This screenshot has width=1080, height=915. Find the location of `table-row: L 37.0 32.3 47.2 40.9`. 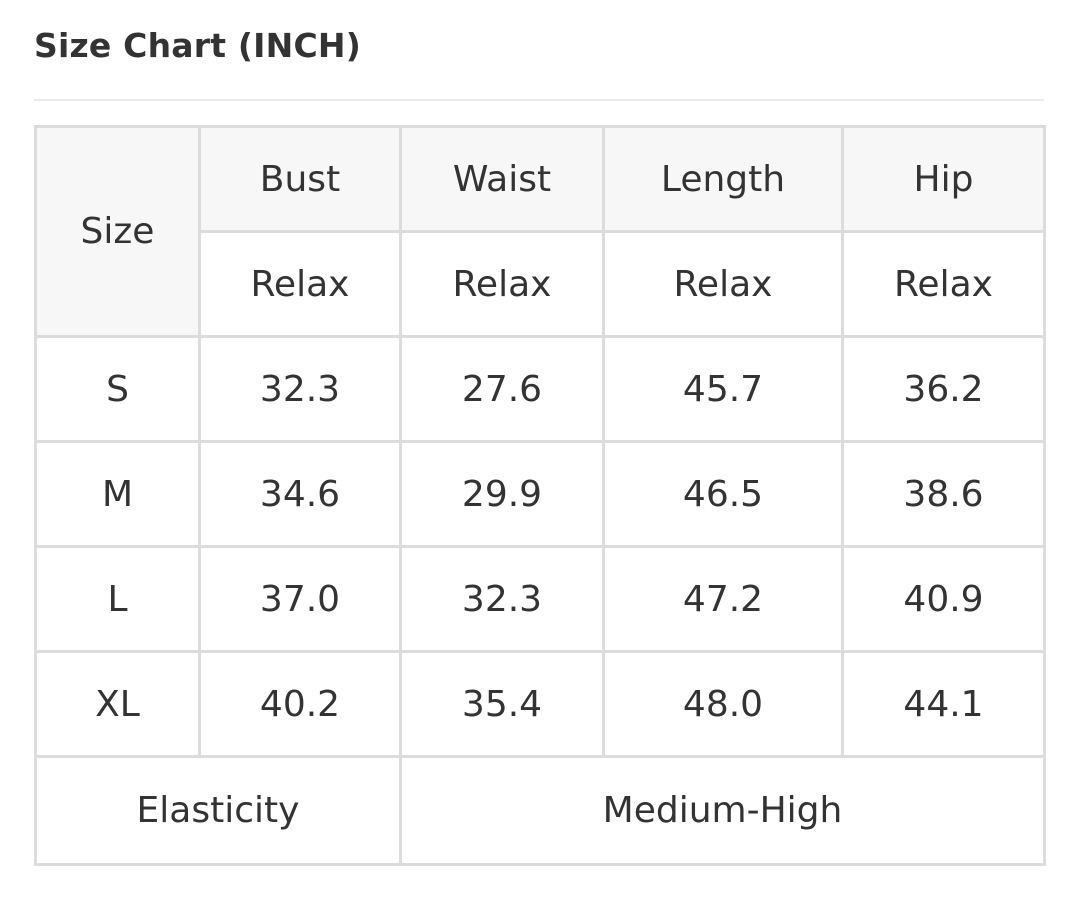

table-row: L 37.0 32.3 47.2 40.9 is located at coordinates (540, 599).